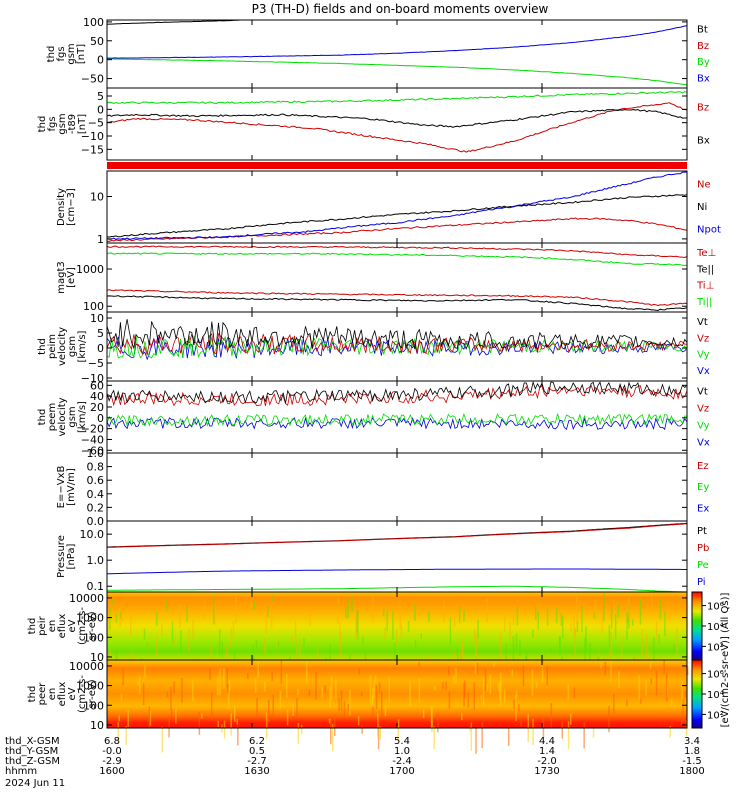  What do you see at coordinates (703, 508) in the screenshot?
I see `legend-entry: Ex` at bounding box center [703, 508].